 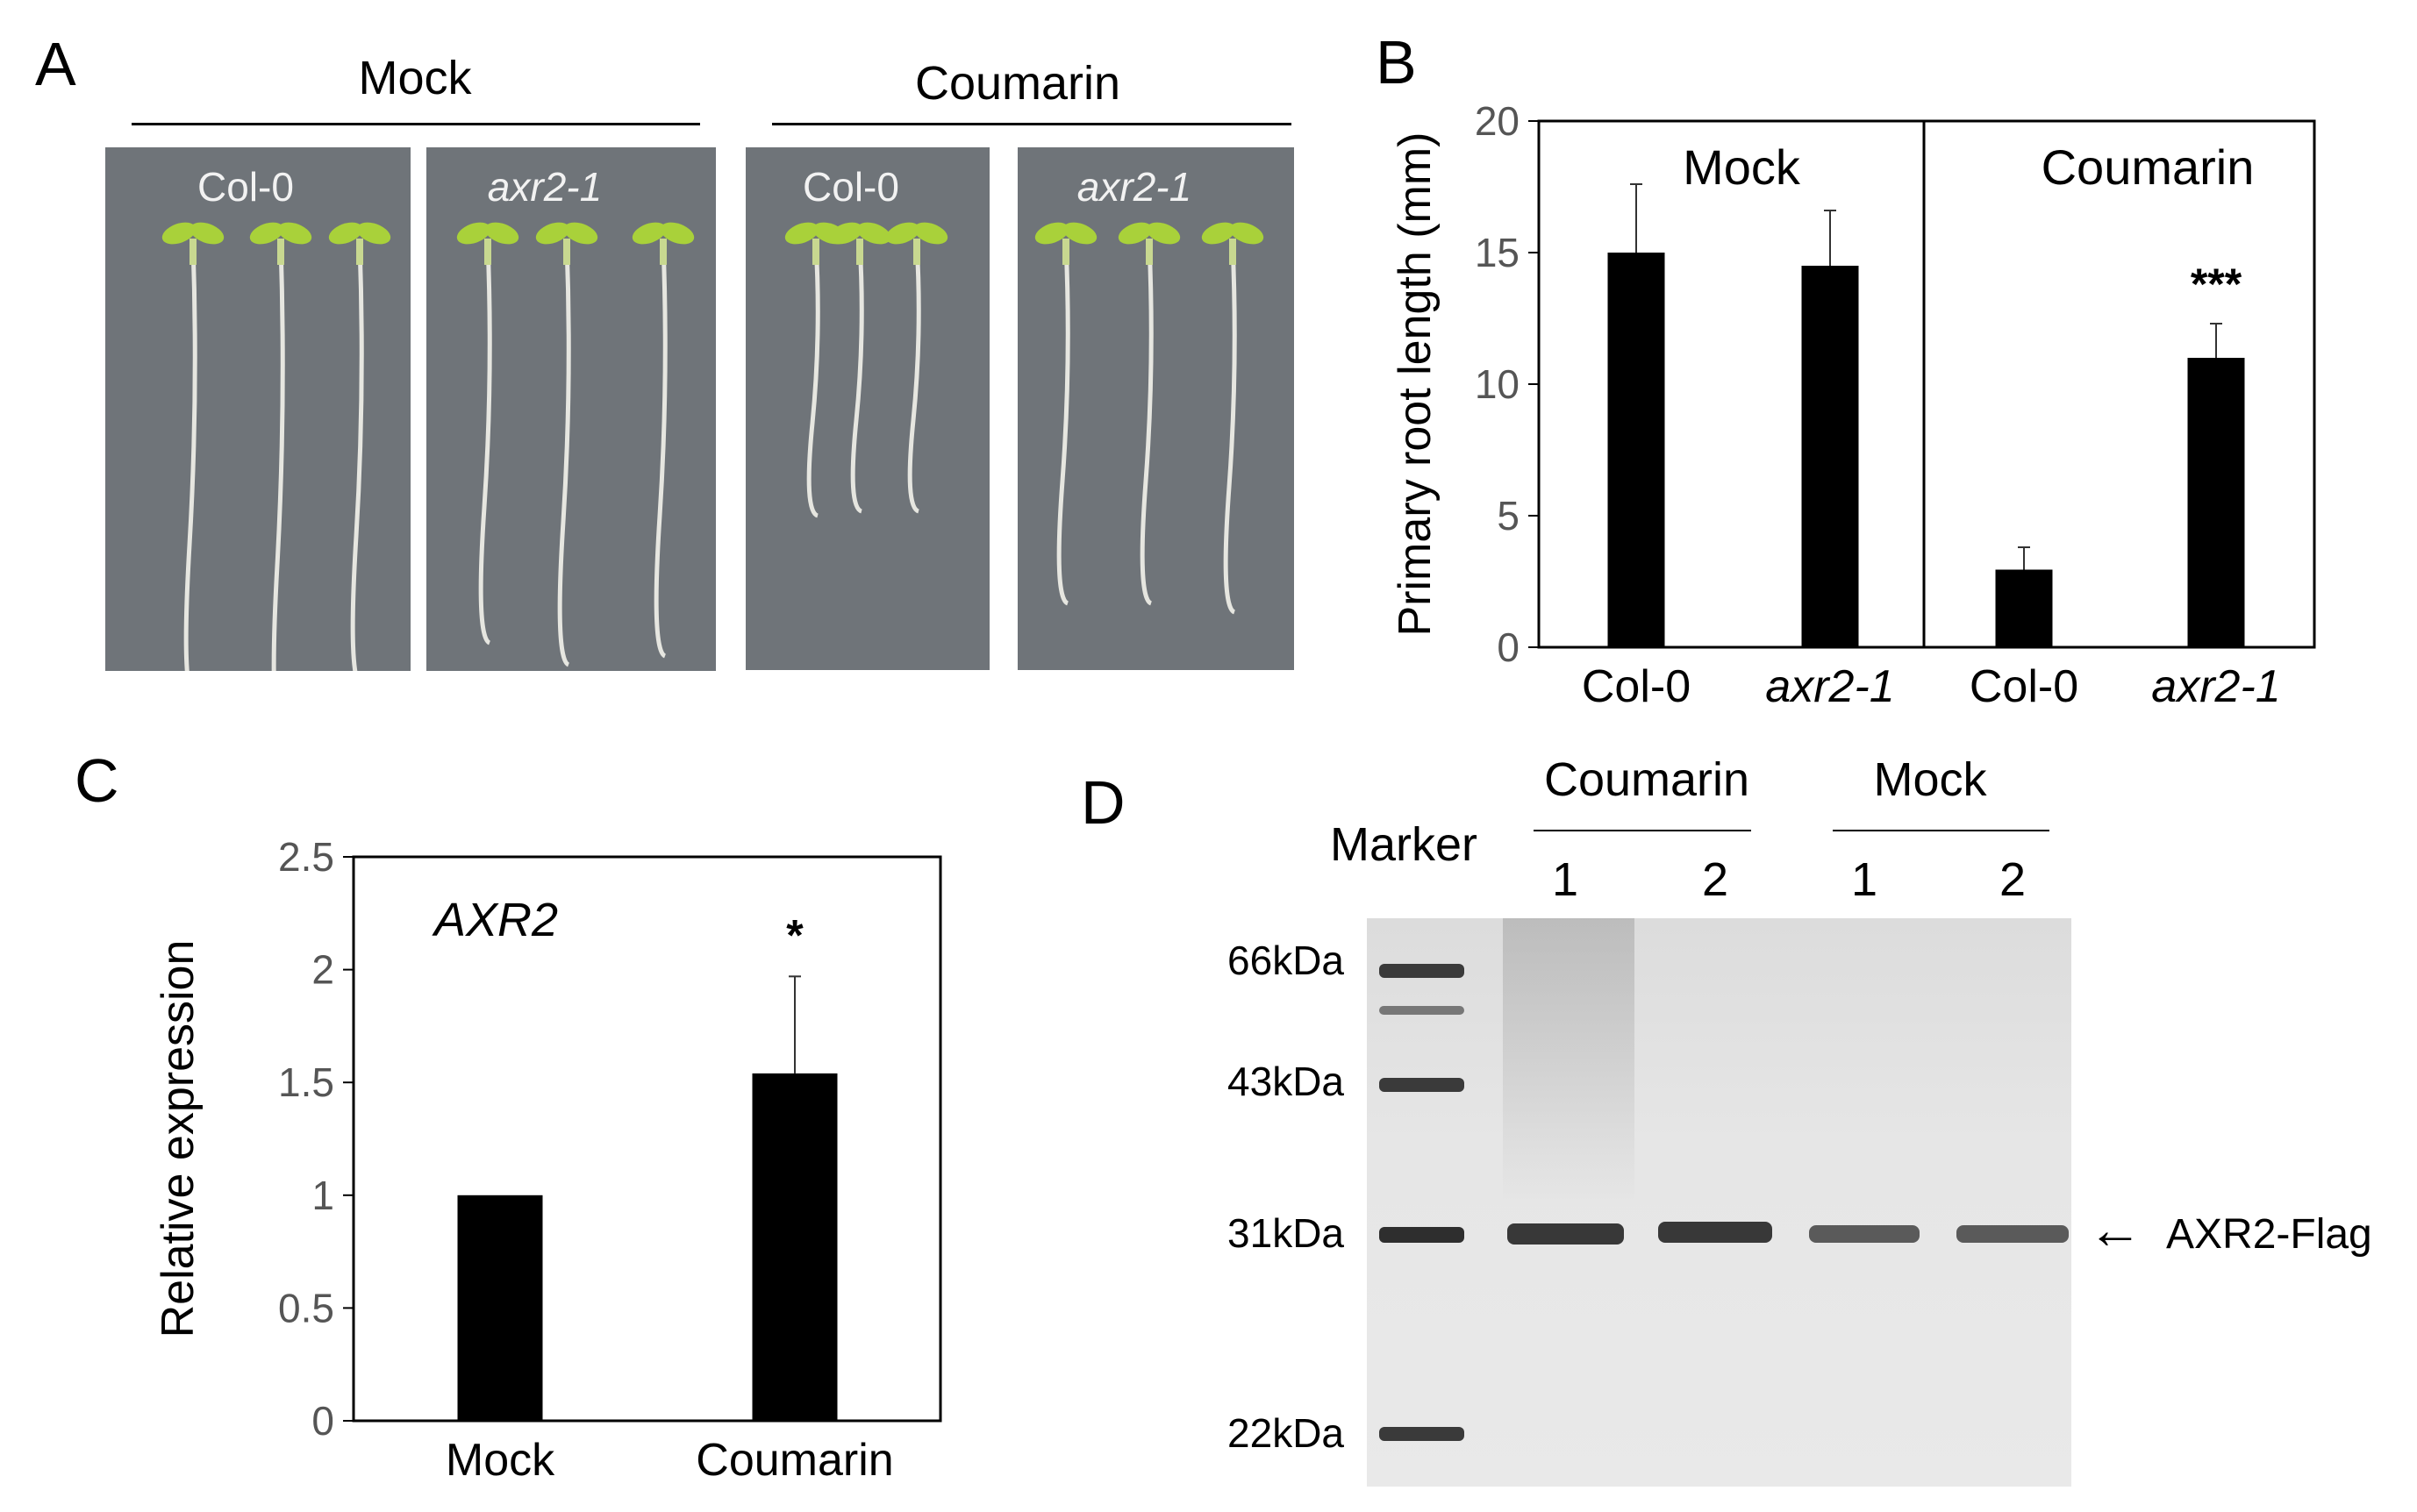 I want to click on seedling-photo-mock-axr2: axr2-1, so click(x=571, y=409).